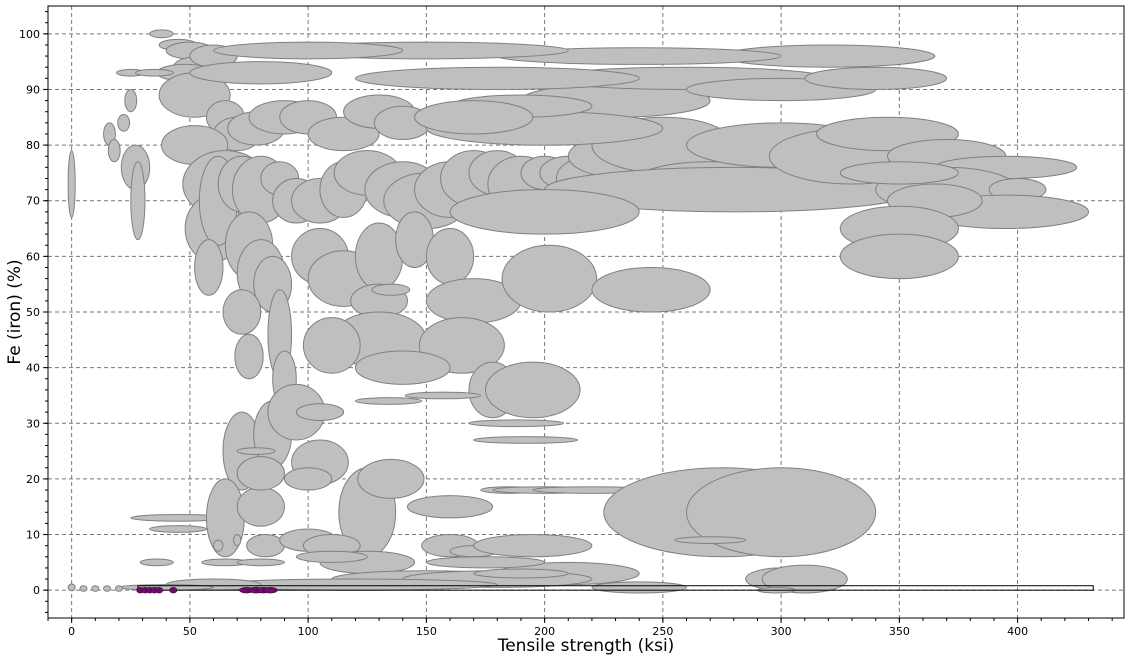 Image resolution: width=1129 pixels, height=659 pixels. What do you see at coordinates (1017, 631) in the screenshot?
I see `x-tick-label: 400` at bounding box center [1017, 631].